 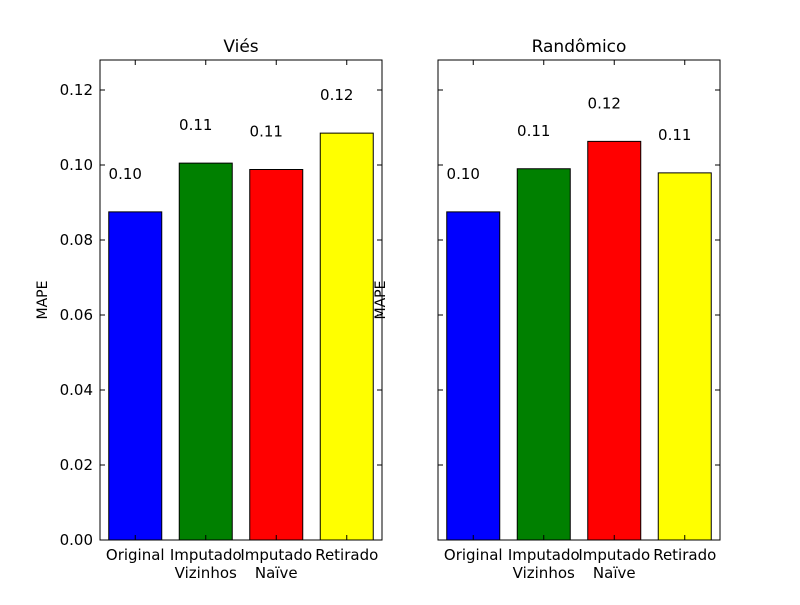 What do you see at coordinates (240, 47) in the screenshot?
I see `chart-title: Viés` at bounding box center [240, 47].